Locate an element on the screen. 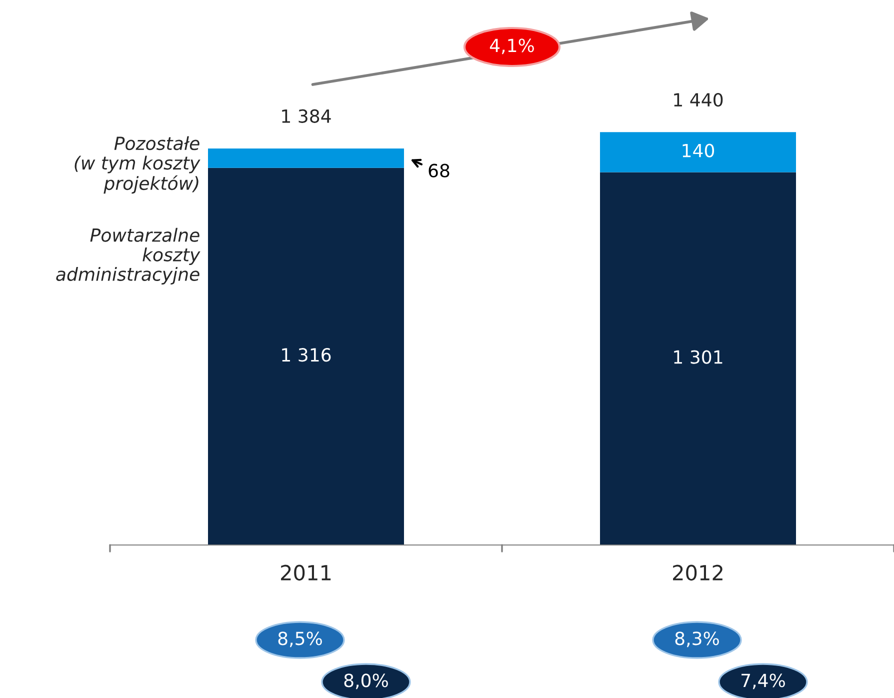 The height and width of the screenshot is (698, 894). data-label: 140 is located at coordinates (698, 151).